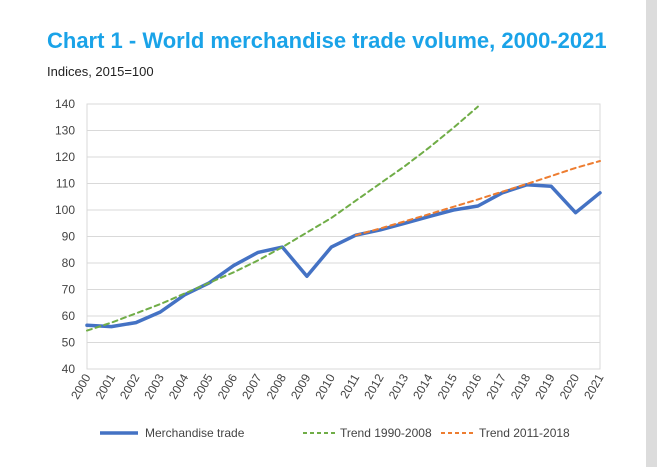 Image resolution: width=657 pixels, height=467 pixels. I want to click on y-tick-label: 120, so click(65, 157).